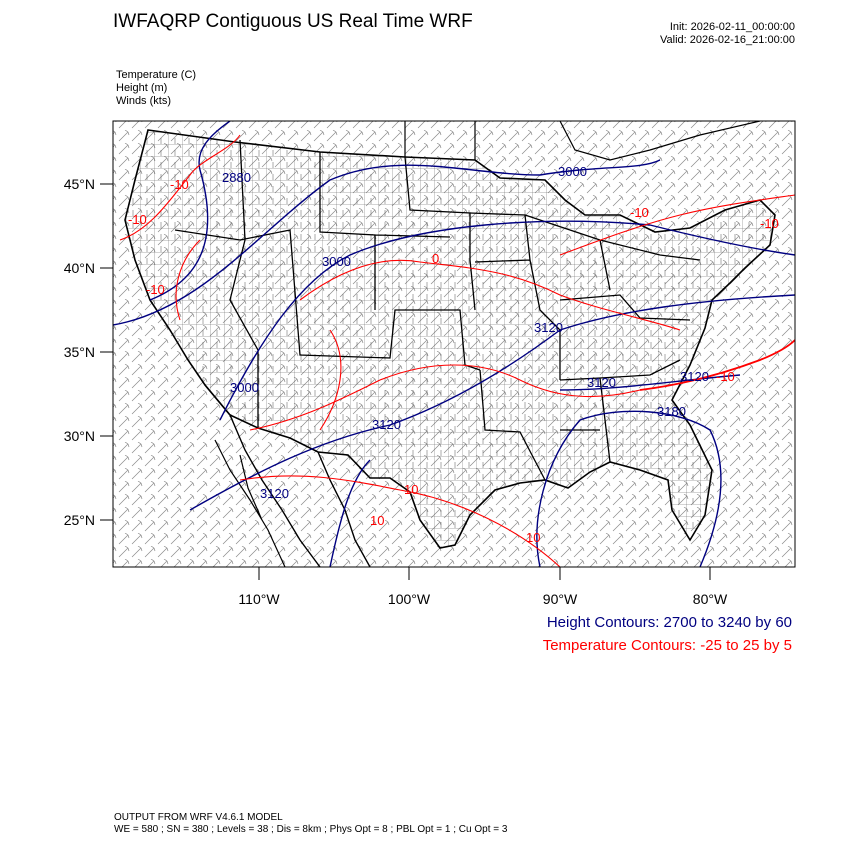 The width and height of the screenshot is (850, 850). What do you see at coordinates (156, 75) in the screenshot?
I see `variable-temperature: Temperature (C)` at bounding box center [156, 75].